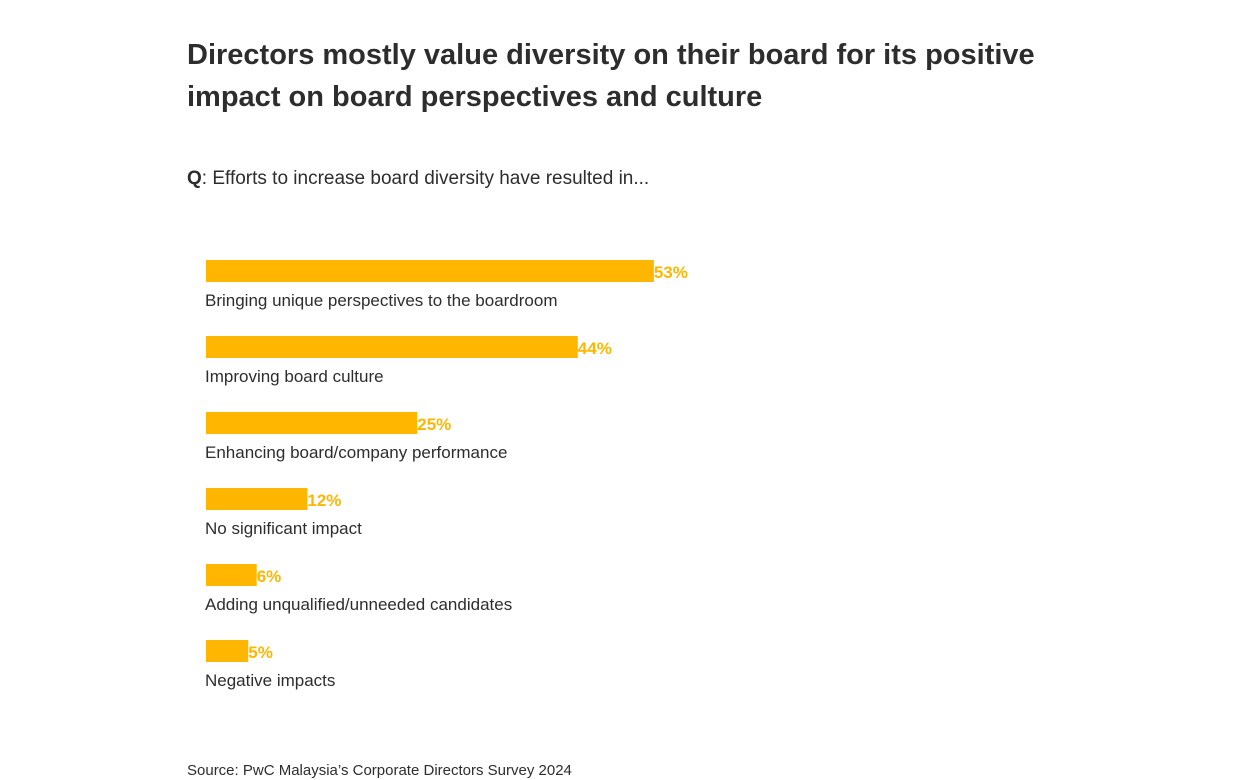  What do you see at coordinates (194, 178) in the screenshot?
I see `question-prefix: Q` at bounding box center [194, 178].